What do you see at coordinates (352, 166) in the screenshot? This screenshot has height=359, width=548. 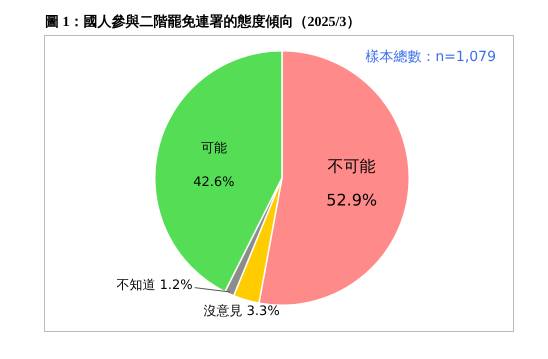 I see `slice-label: 不可能` at bounding box center [352, 166].